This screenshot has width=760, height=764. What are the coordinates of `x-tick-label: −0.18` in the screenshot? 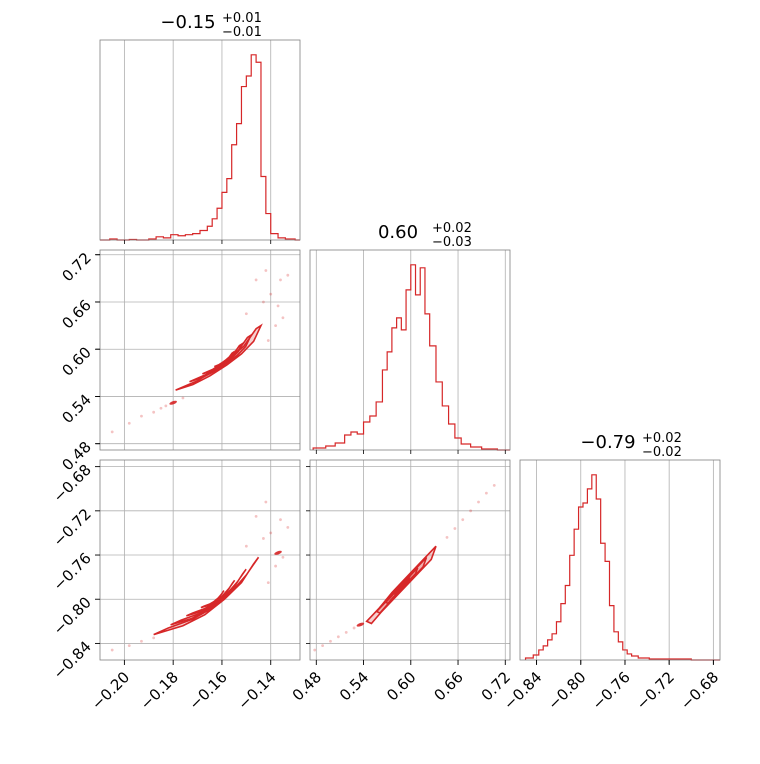 It's located at (159, 690).